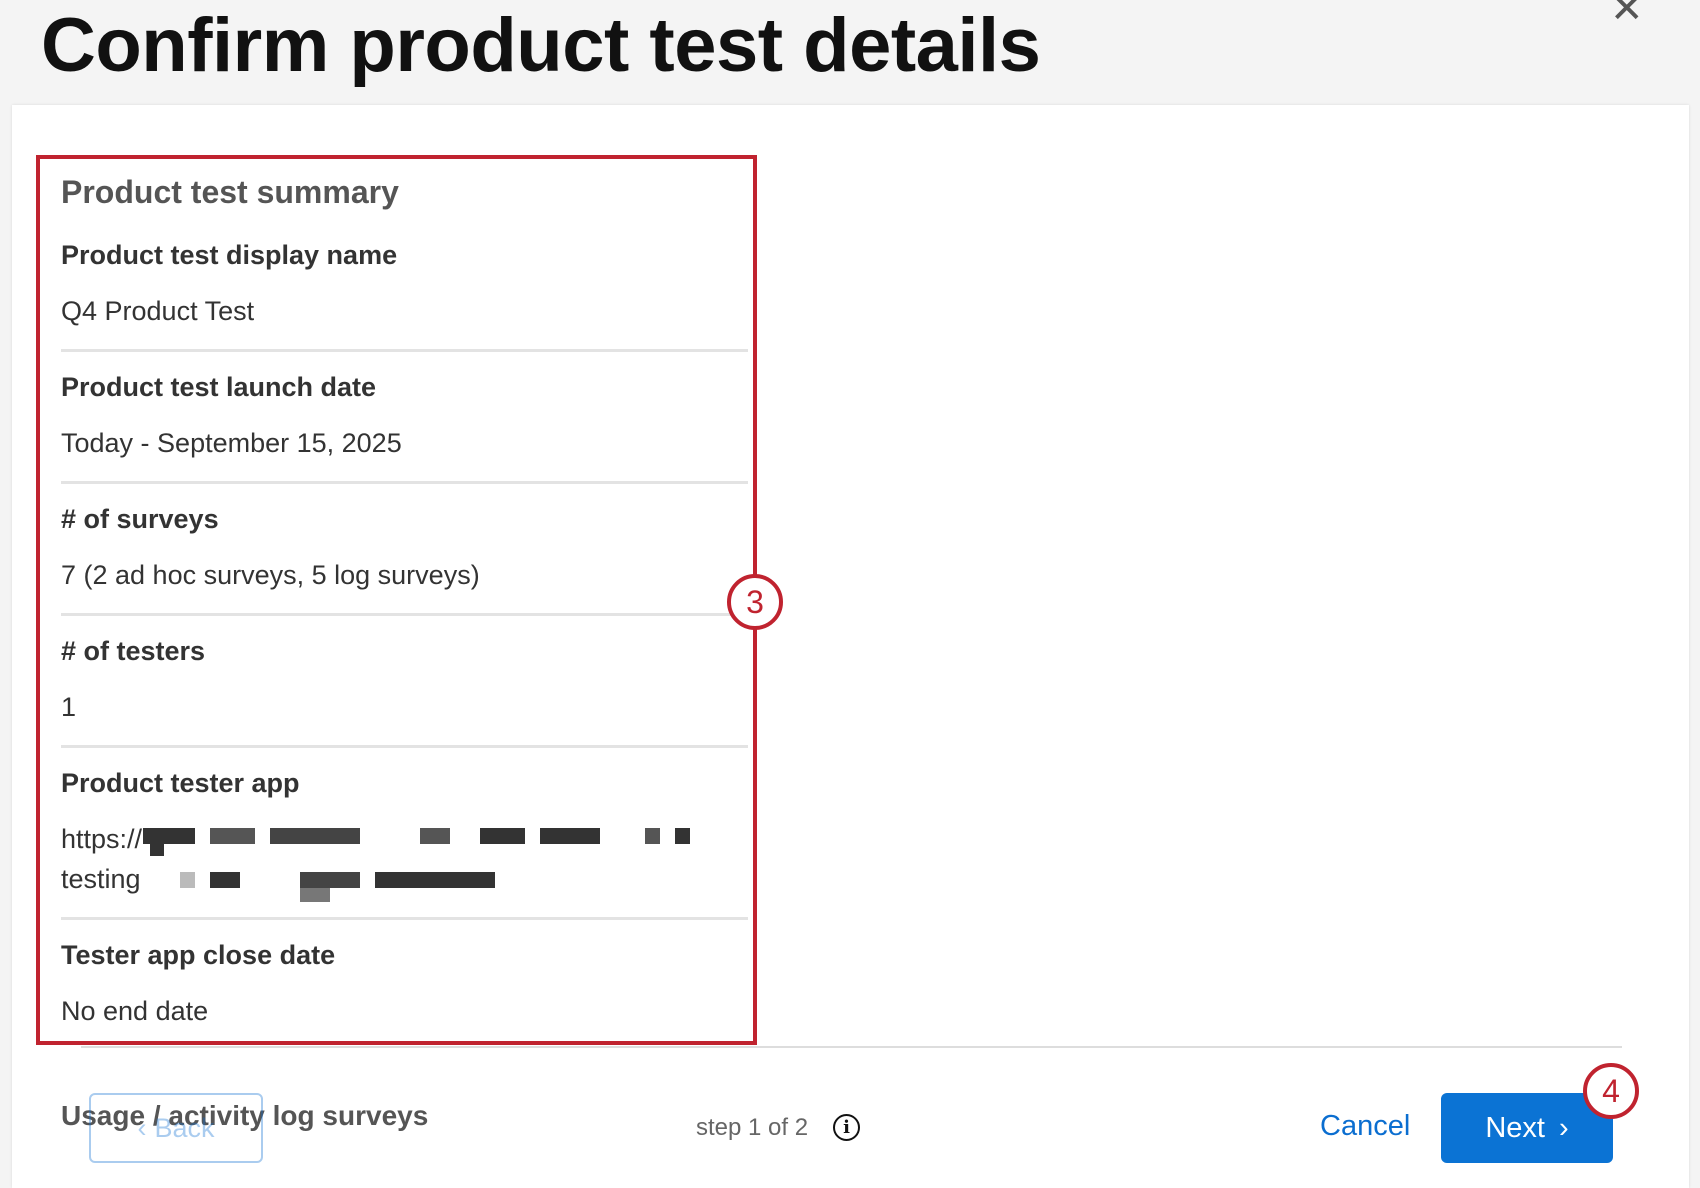  Describe the element at coordinates (133, 651) in the screenshot. I see `field-label: # of testers` at that location.